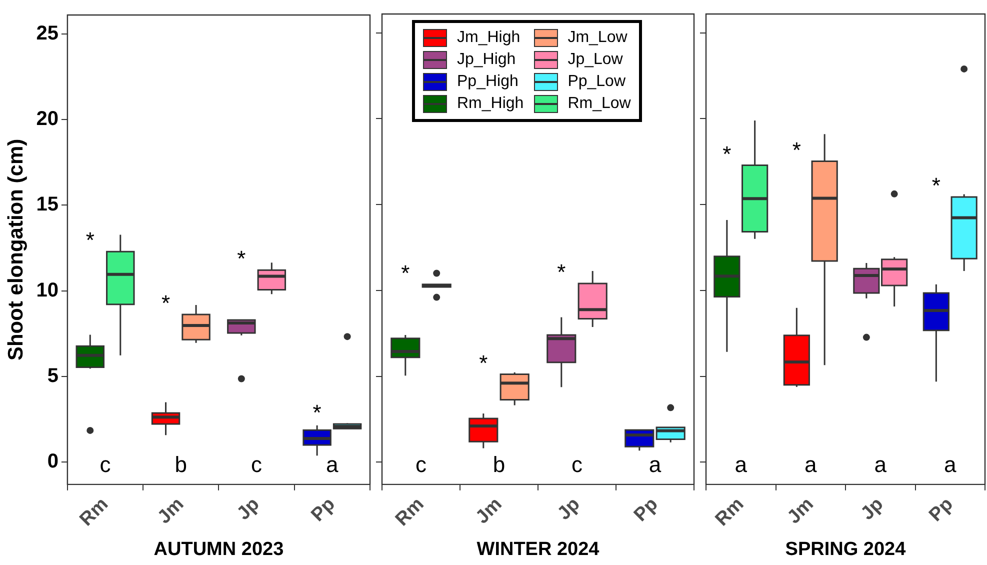 This screenshot has height=565, width=987. What do you see at coordinates (16, 249) in the screenshot?
I see `y-axis-title: Shoot elongation (cm)` at bounding box center [16, 249].